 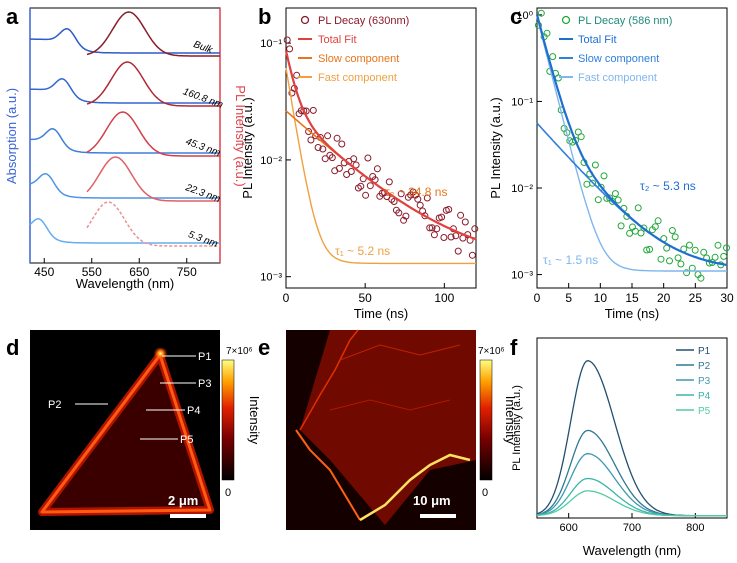 What do you see at coordinates (695, 528) in the screenshot?
I see `panel-f-xtick-label: 800` at bounding box center [695, 528].